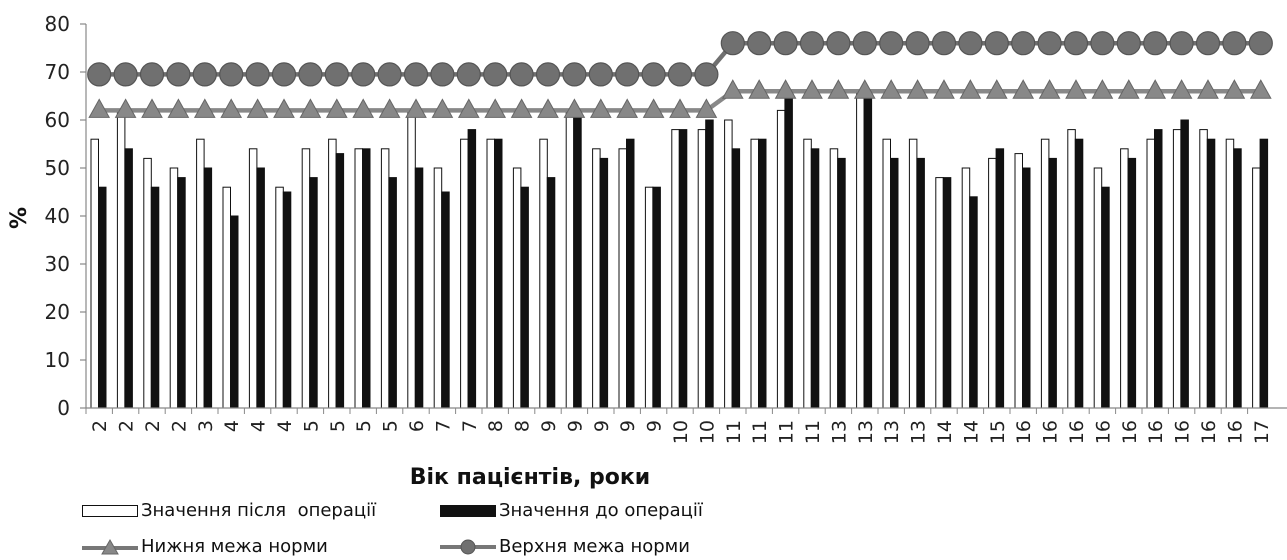  Describe the element at coordinates (229, 510) in the screenshot. I see `legend-item-after: Значення після операції` at that location.